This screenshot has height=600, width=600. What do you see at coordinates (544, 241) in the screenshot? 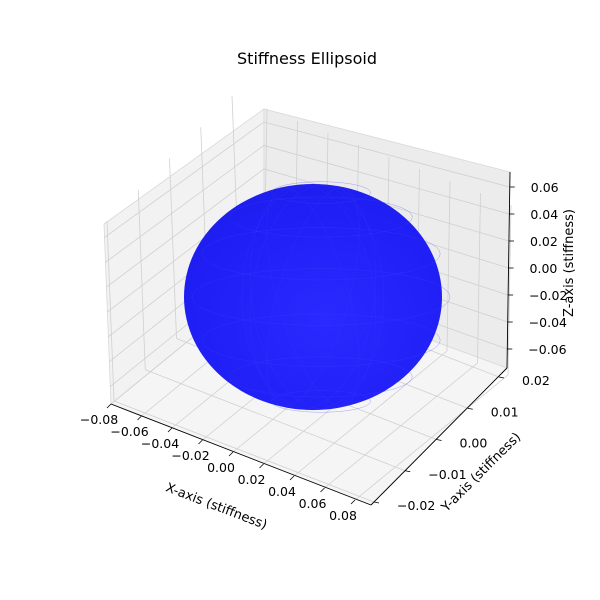
I see `z-tick-label: 0.02` at bounding box center [544, 241].